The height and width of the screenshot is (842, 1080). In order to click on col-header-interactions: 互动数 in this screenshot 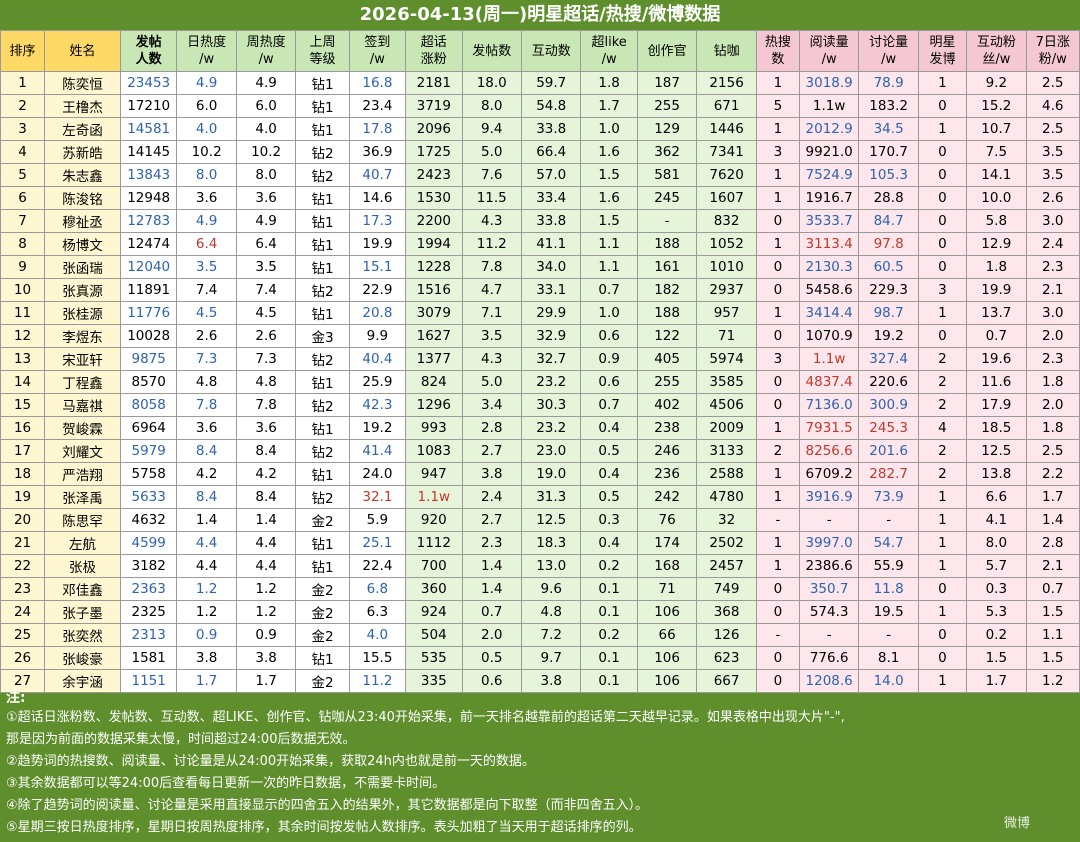, I will do `click(551, 51)`.